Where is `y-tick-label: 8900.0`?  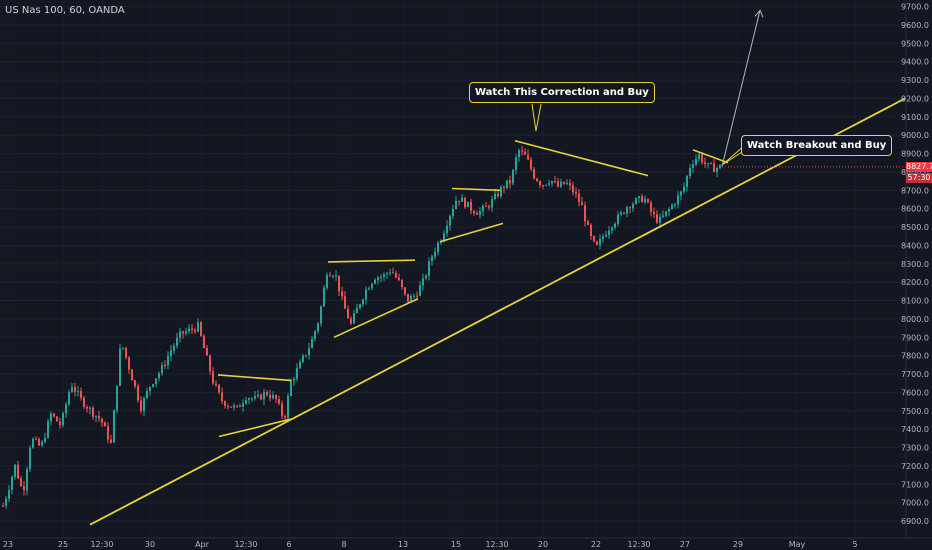
y-tick-label: 8900.0 is located at coordinates (915, 154).